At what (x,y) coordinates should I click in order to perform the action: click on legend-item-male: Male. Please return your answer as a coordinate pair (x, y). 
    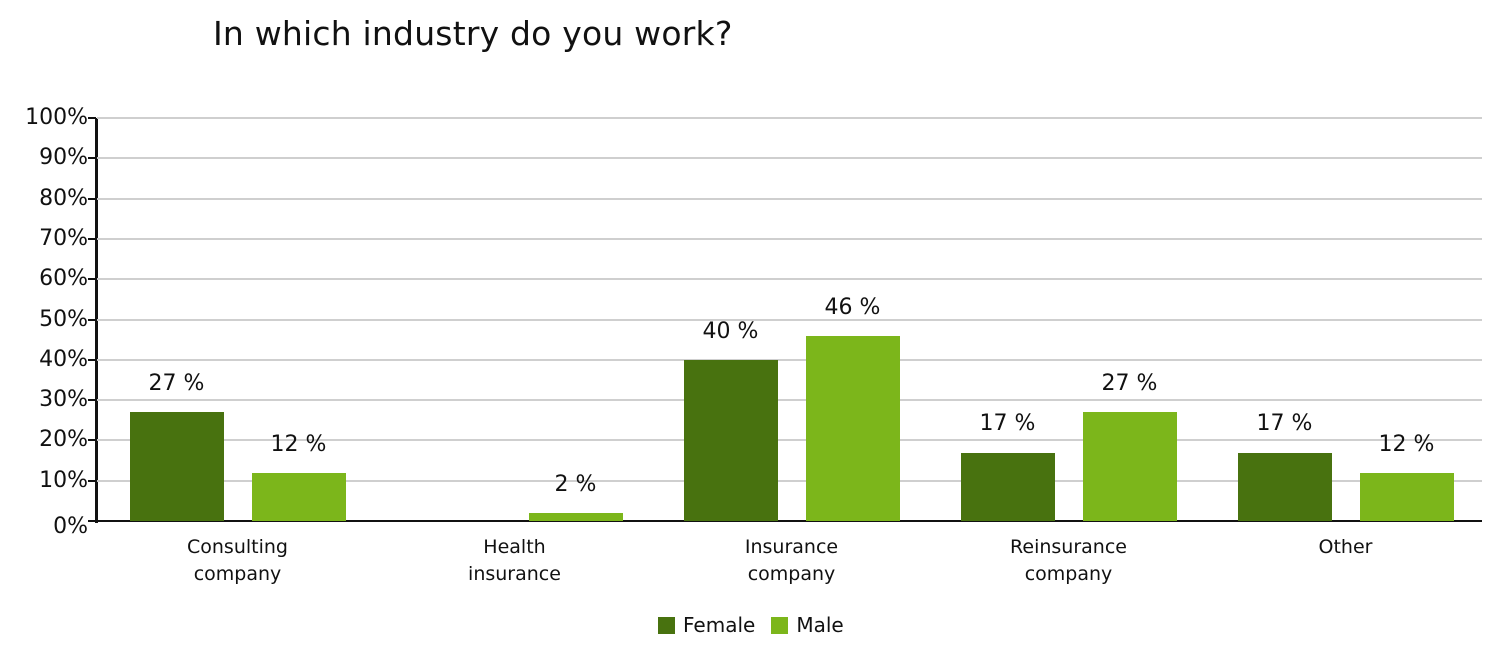
    Looking at the image, I should click on (807, 625).